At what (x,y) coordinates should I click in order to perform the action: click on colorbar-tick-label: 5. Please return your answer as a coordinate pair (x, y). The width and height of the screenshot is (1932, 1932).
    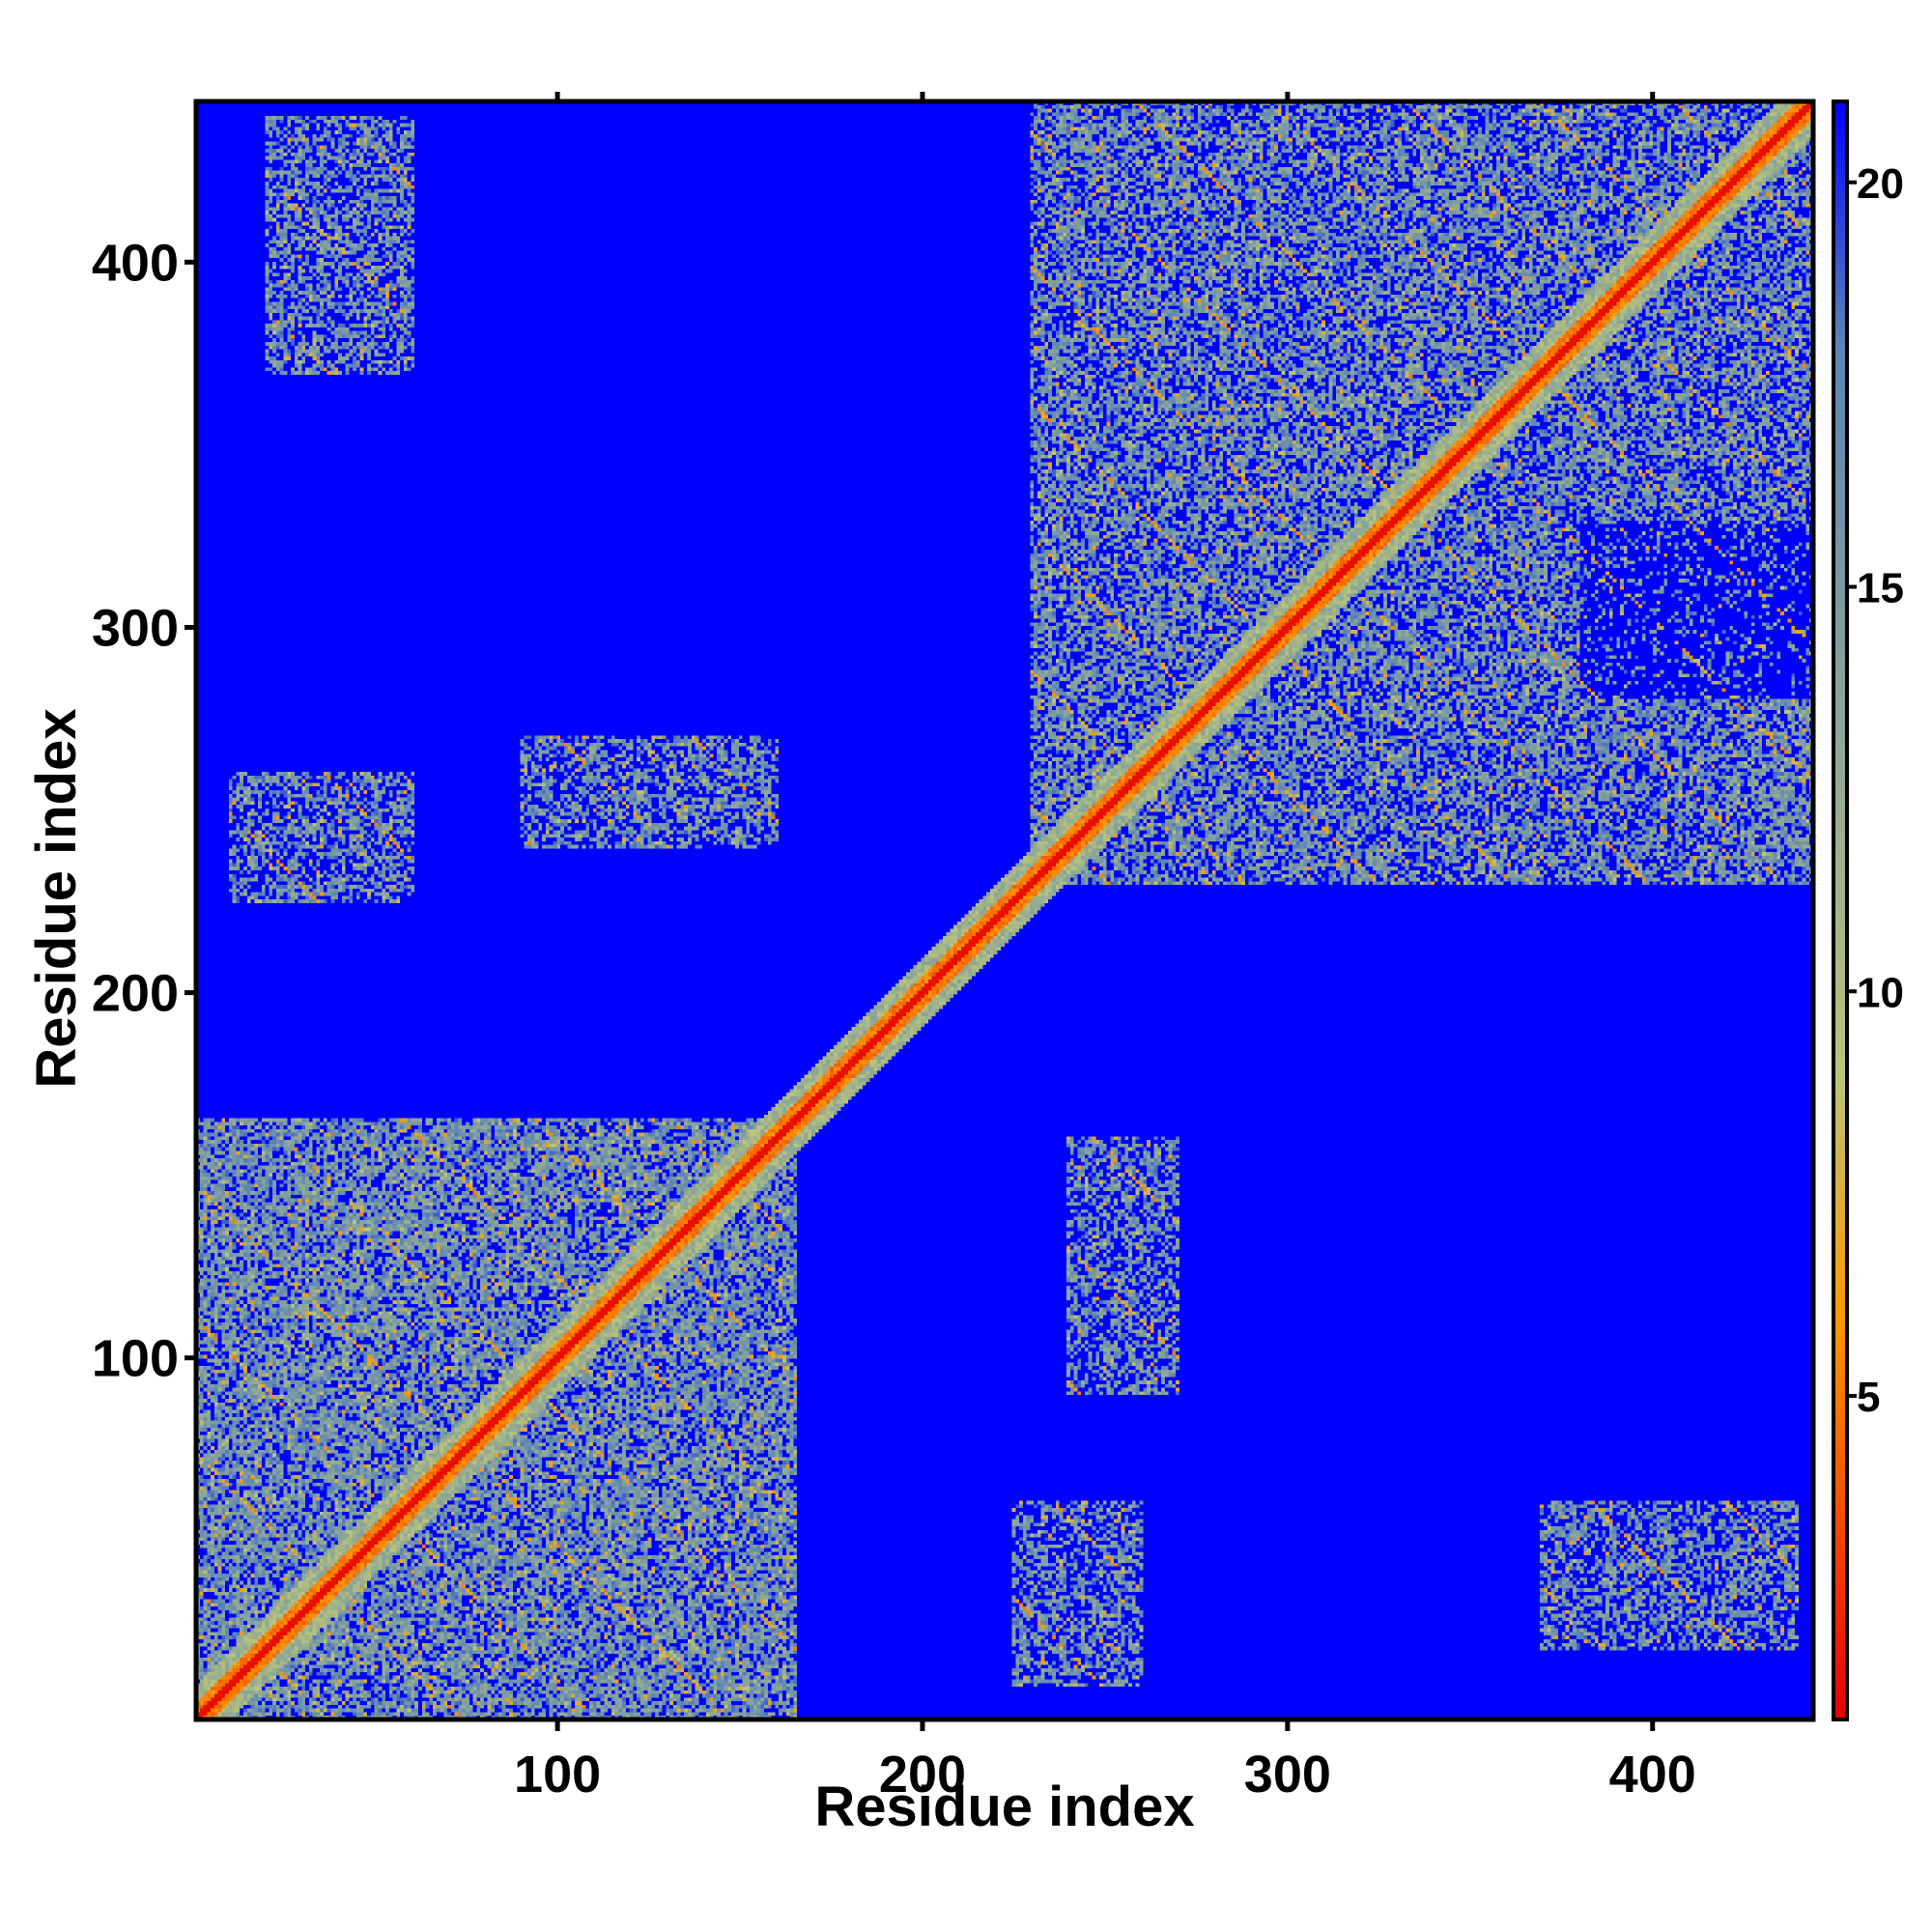
    Looking at the image, I should click on (1868, 1397).